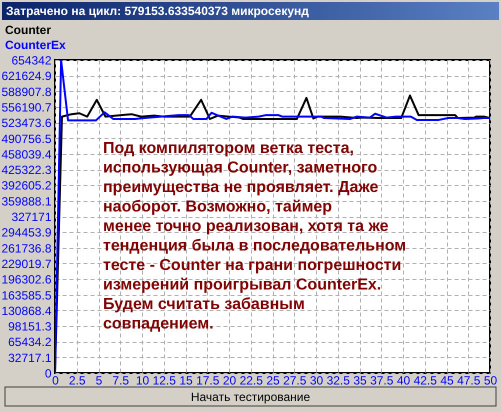 The width and height of the screenshot is (501, 412). What do you see at coordinates (26, 170) in the screenshot?
I see `y-tick-label: 425322.3` at bounding box center [26, 170].